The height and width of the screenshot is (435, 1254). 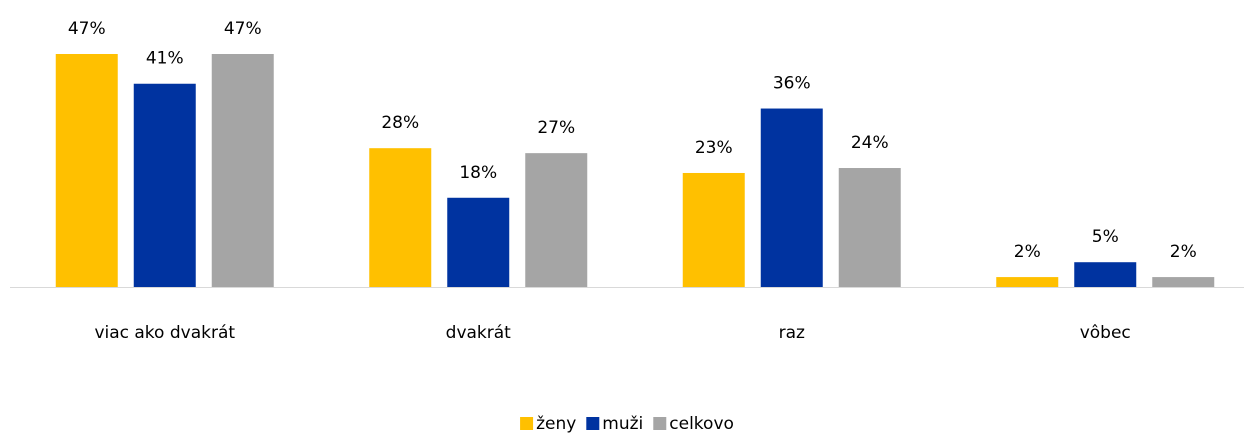 What do you see at coordinates (400, 123) in the screenshot?
I see `data-label: 28%` at bounding box center [400, 123].